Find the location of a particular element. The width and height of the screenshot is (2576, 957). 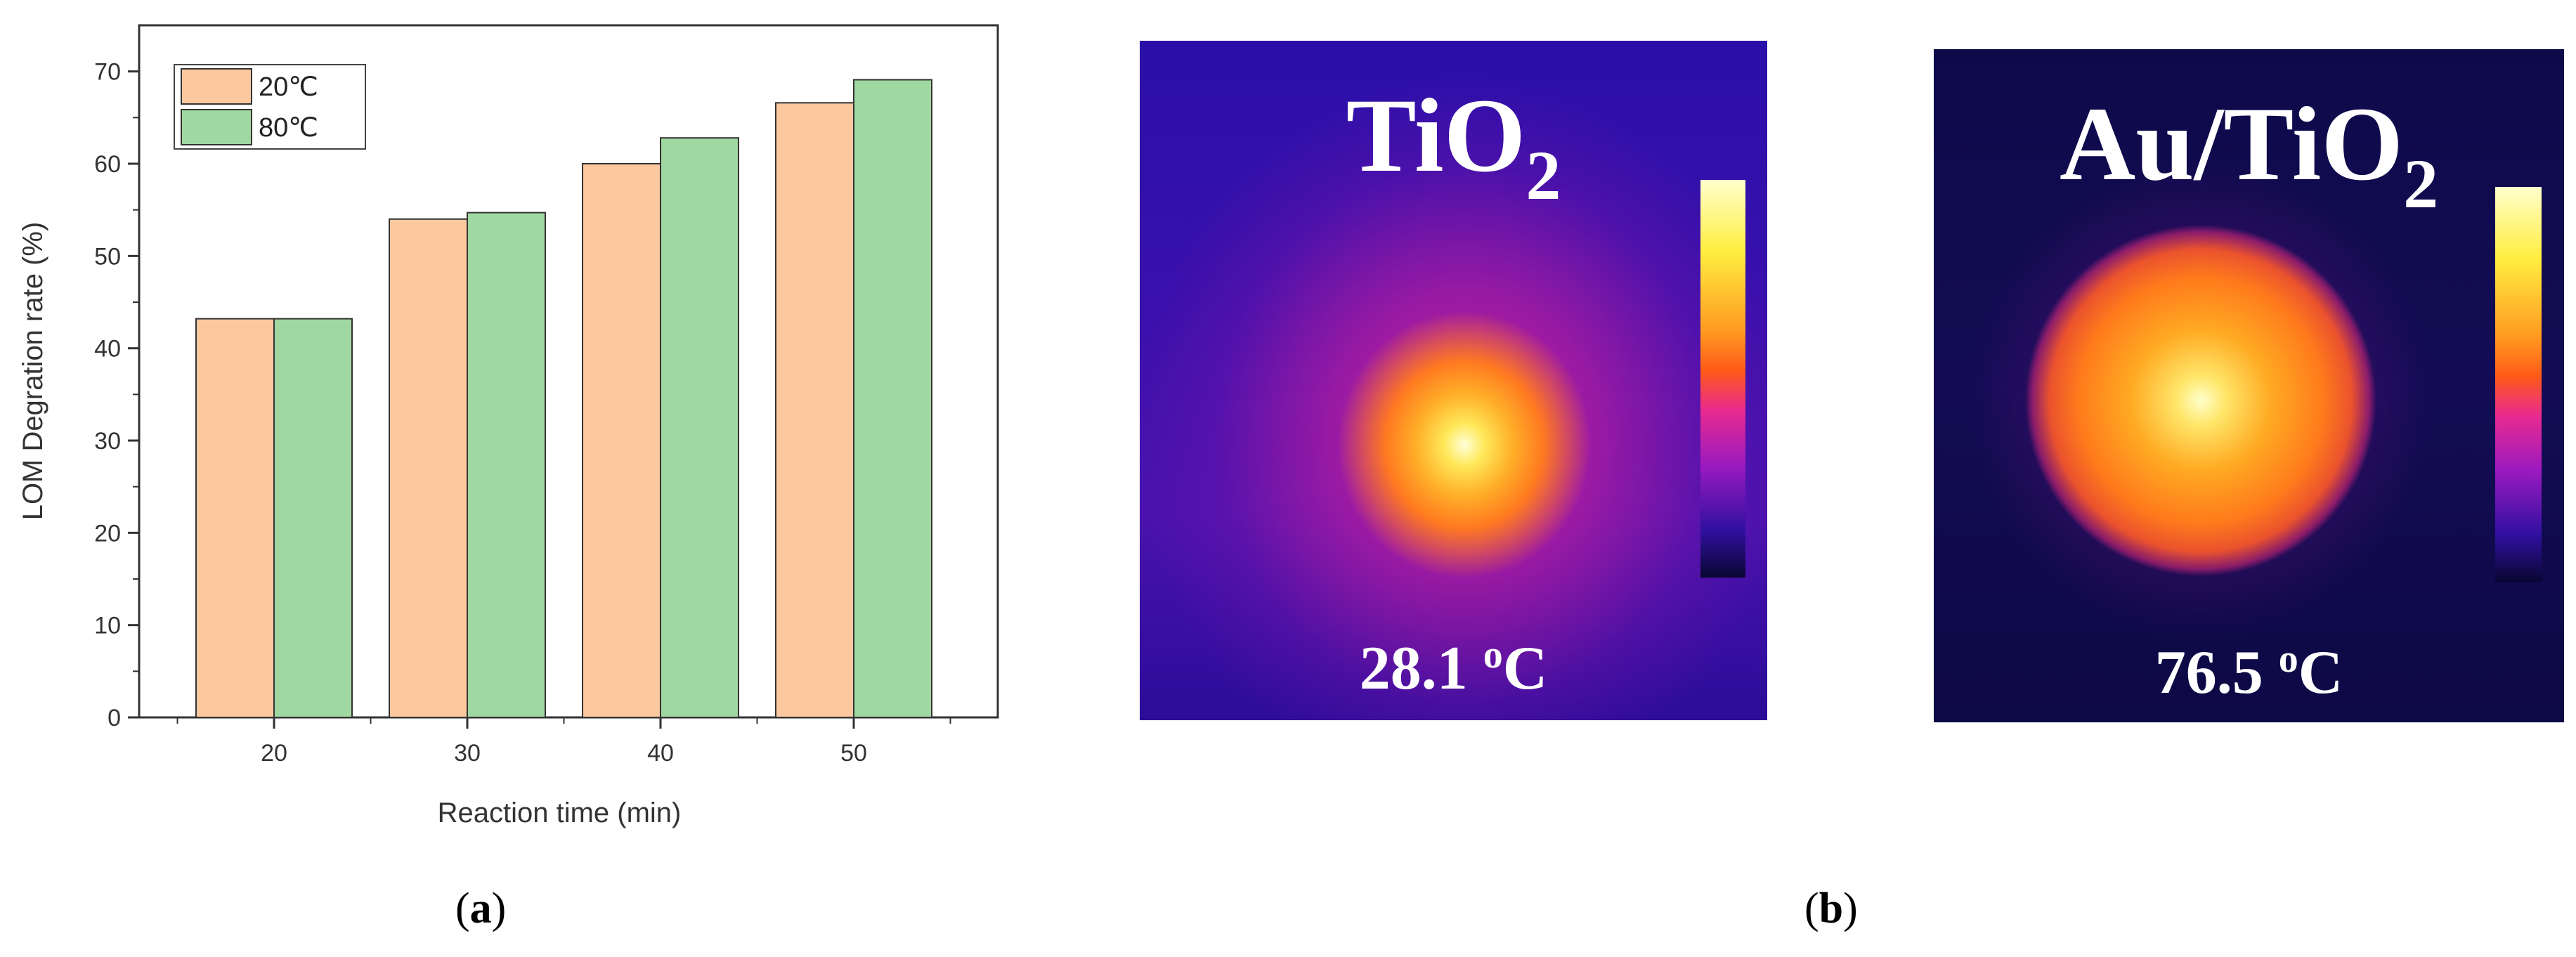

x-axis-title: Reaction time (min) is located at coordinates (560, 813).